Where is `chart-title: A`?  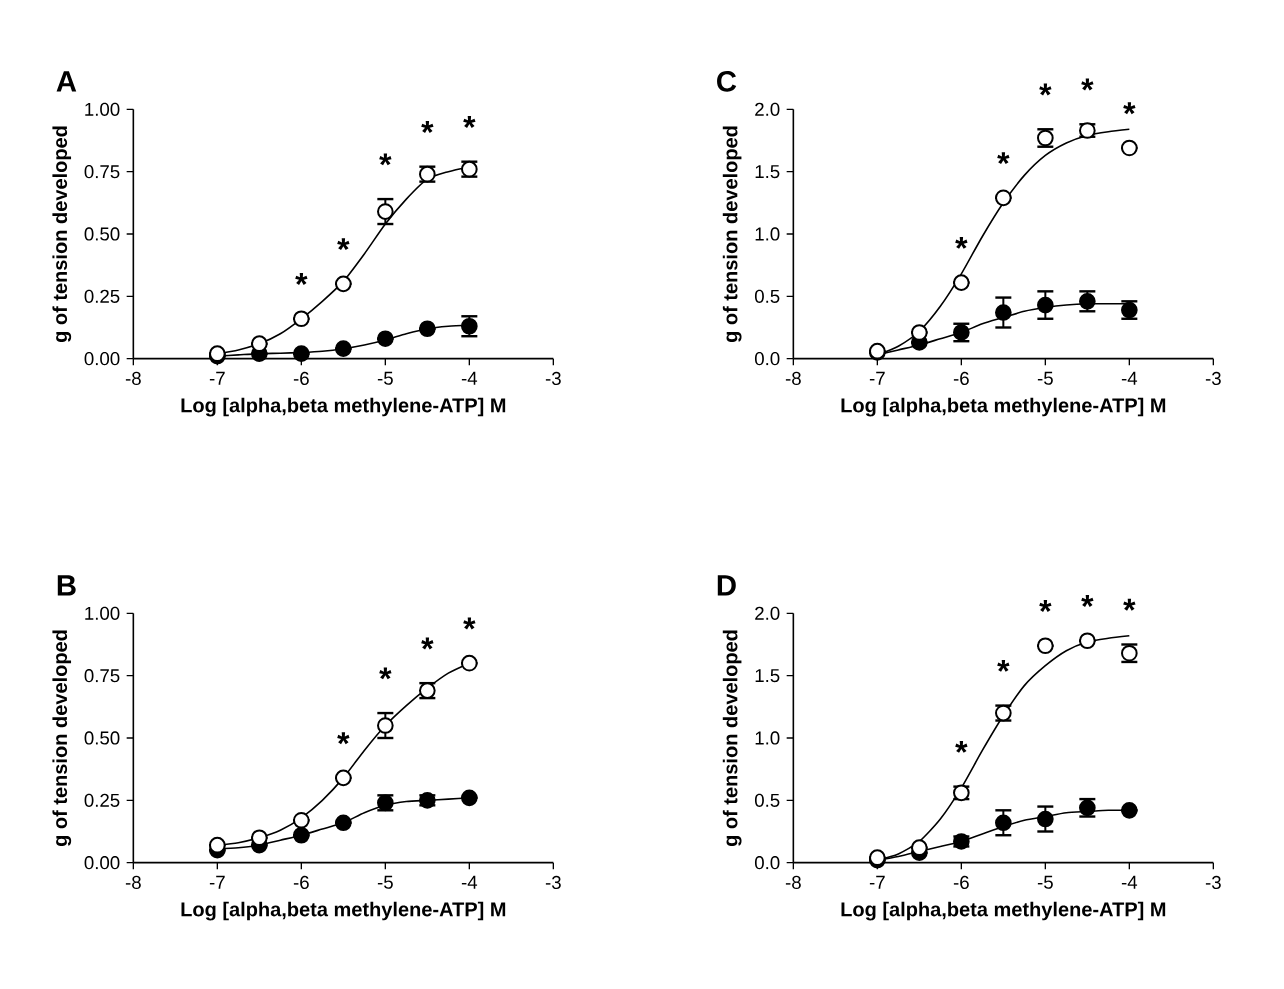 chart-title: A is located at coordinates (66, 81).